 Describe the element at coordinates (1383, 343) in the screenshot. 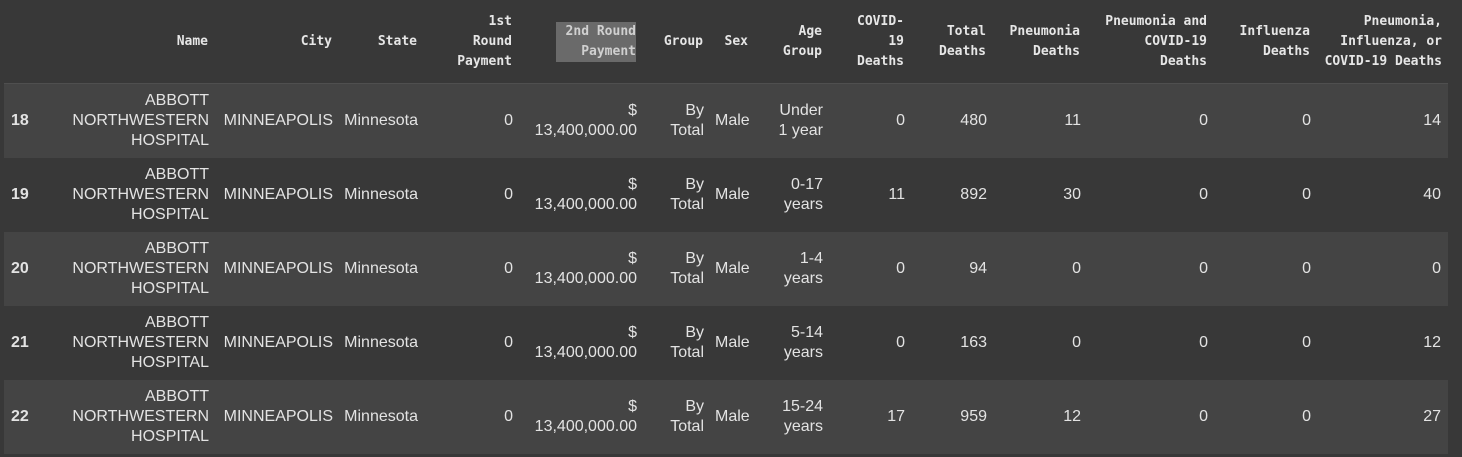

I see `cell-pic-deaths: 12` at that location.